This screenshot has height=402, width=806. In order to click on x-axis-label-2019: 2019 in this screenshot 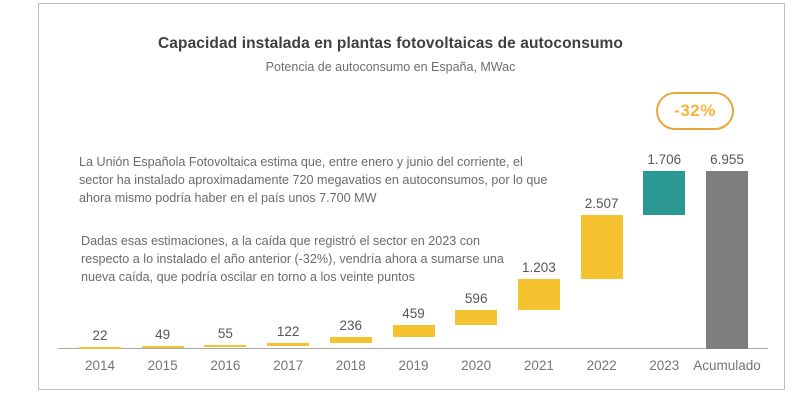, I will do `click(413, 365)`.